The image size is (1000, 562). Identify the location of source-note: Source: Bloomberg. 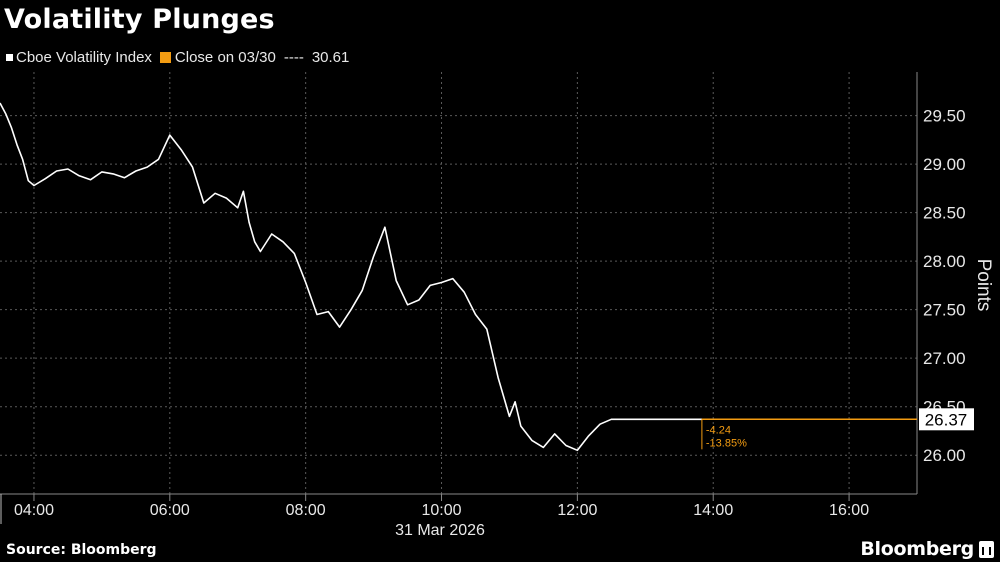
(81, 550).